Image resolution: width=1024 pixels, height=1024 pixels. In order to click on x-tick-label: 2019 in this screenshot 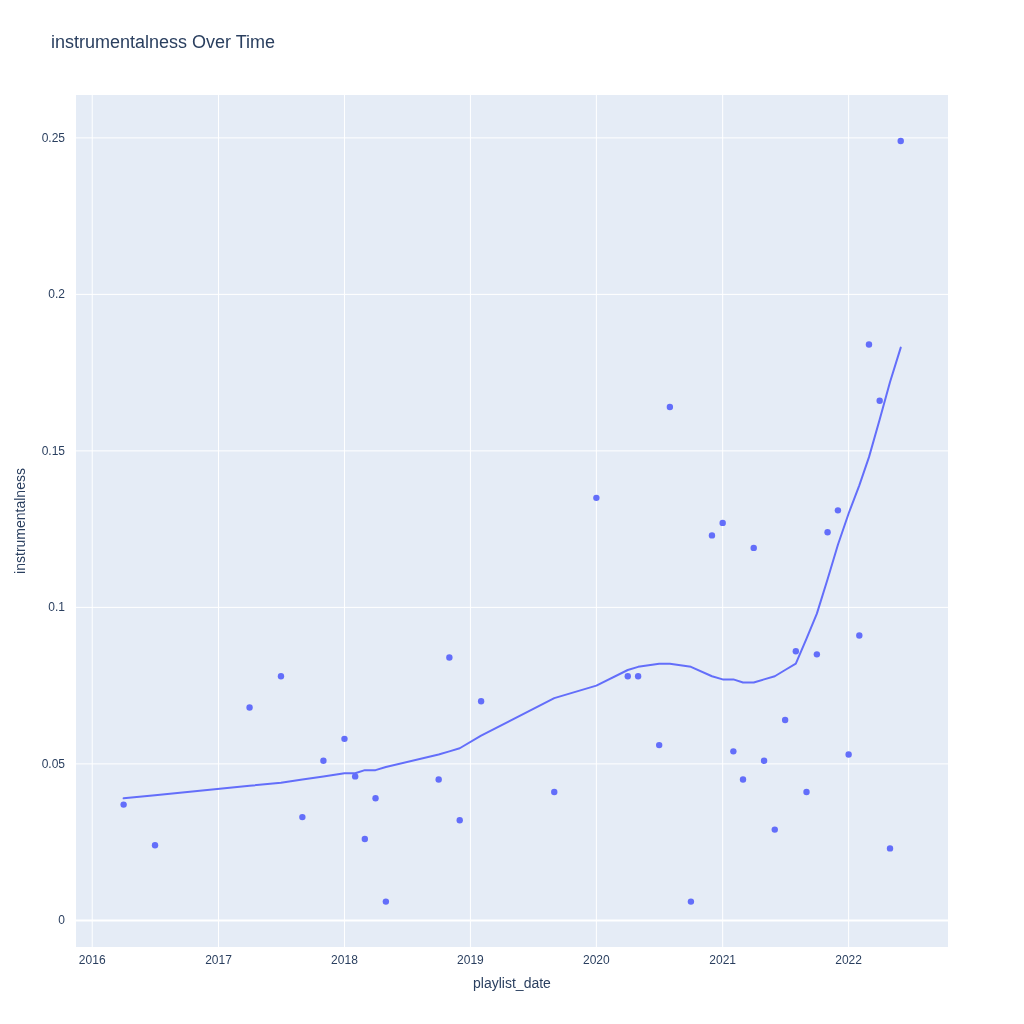, I will do `click(471, 960)`.